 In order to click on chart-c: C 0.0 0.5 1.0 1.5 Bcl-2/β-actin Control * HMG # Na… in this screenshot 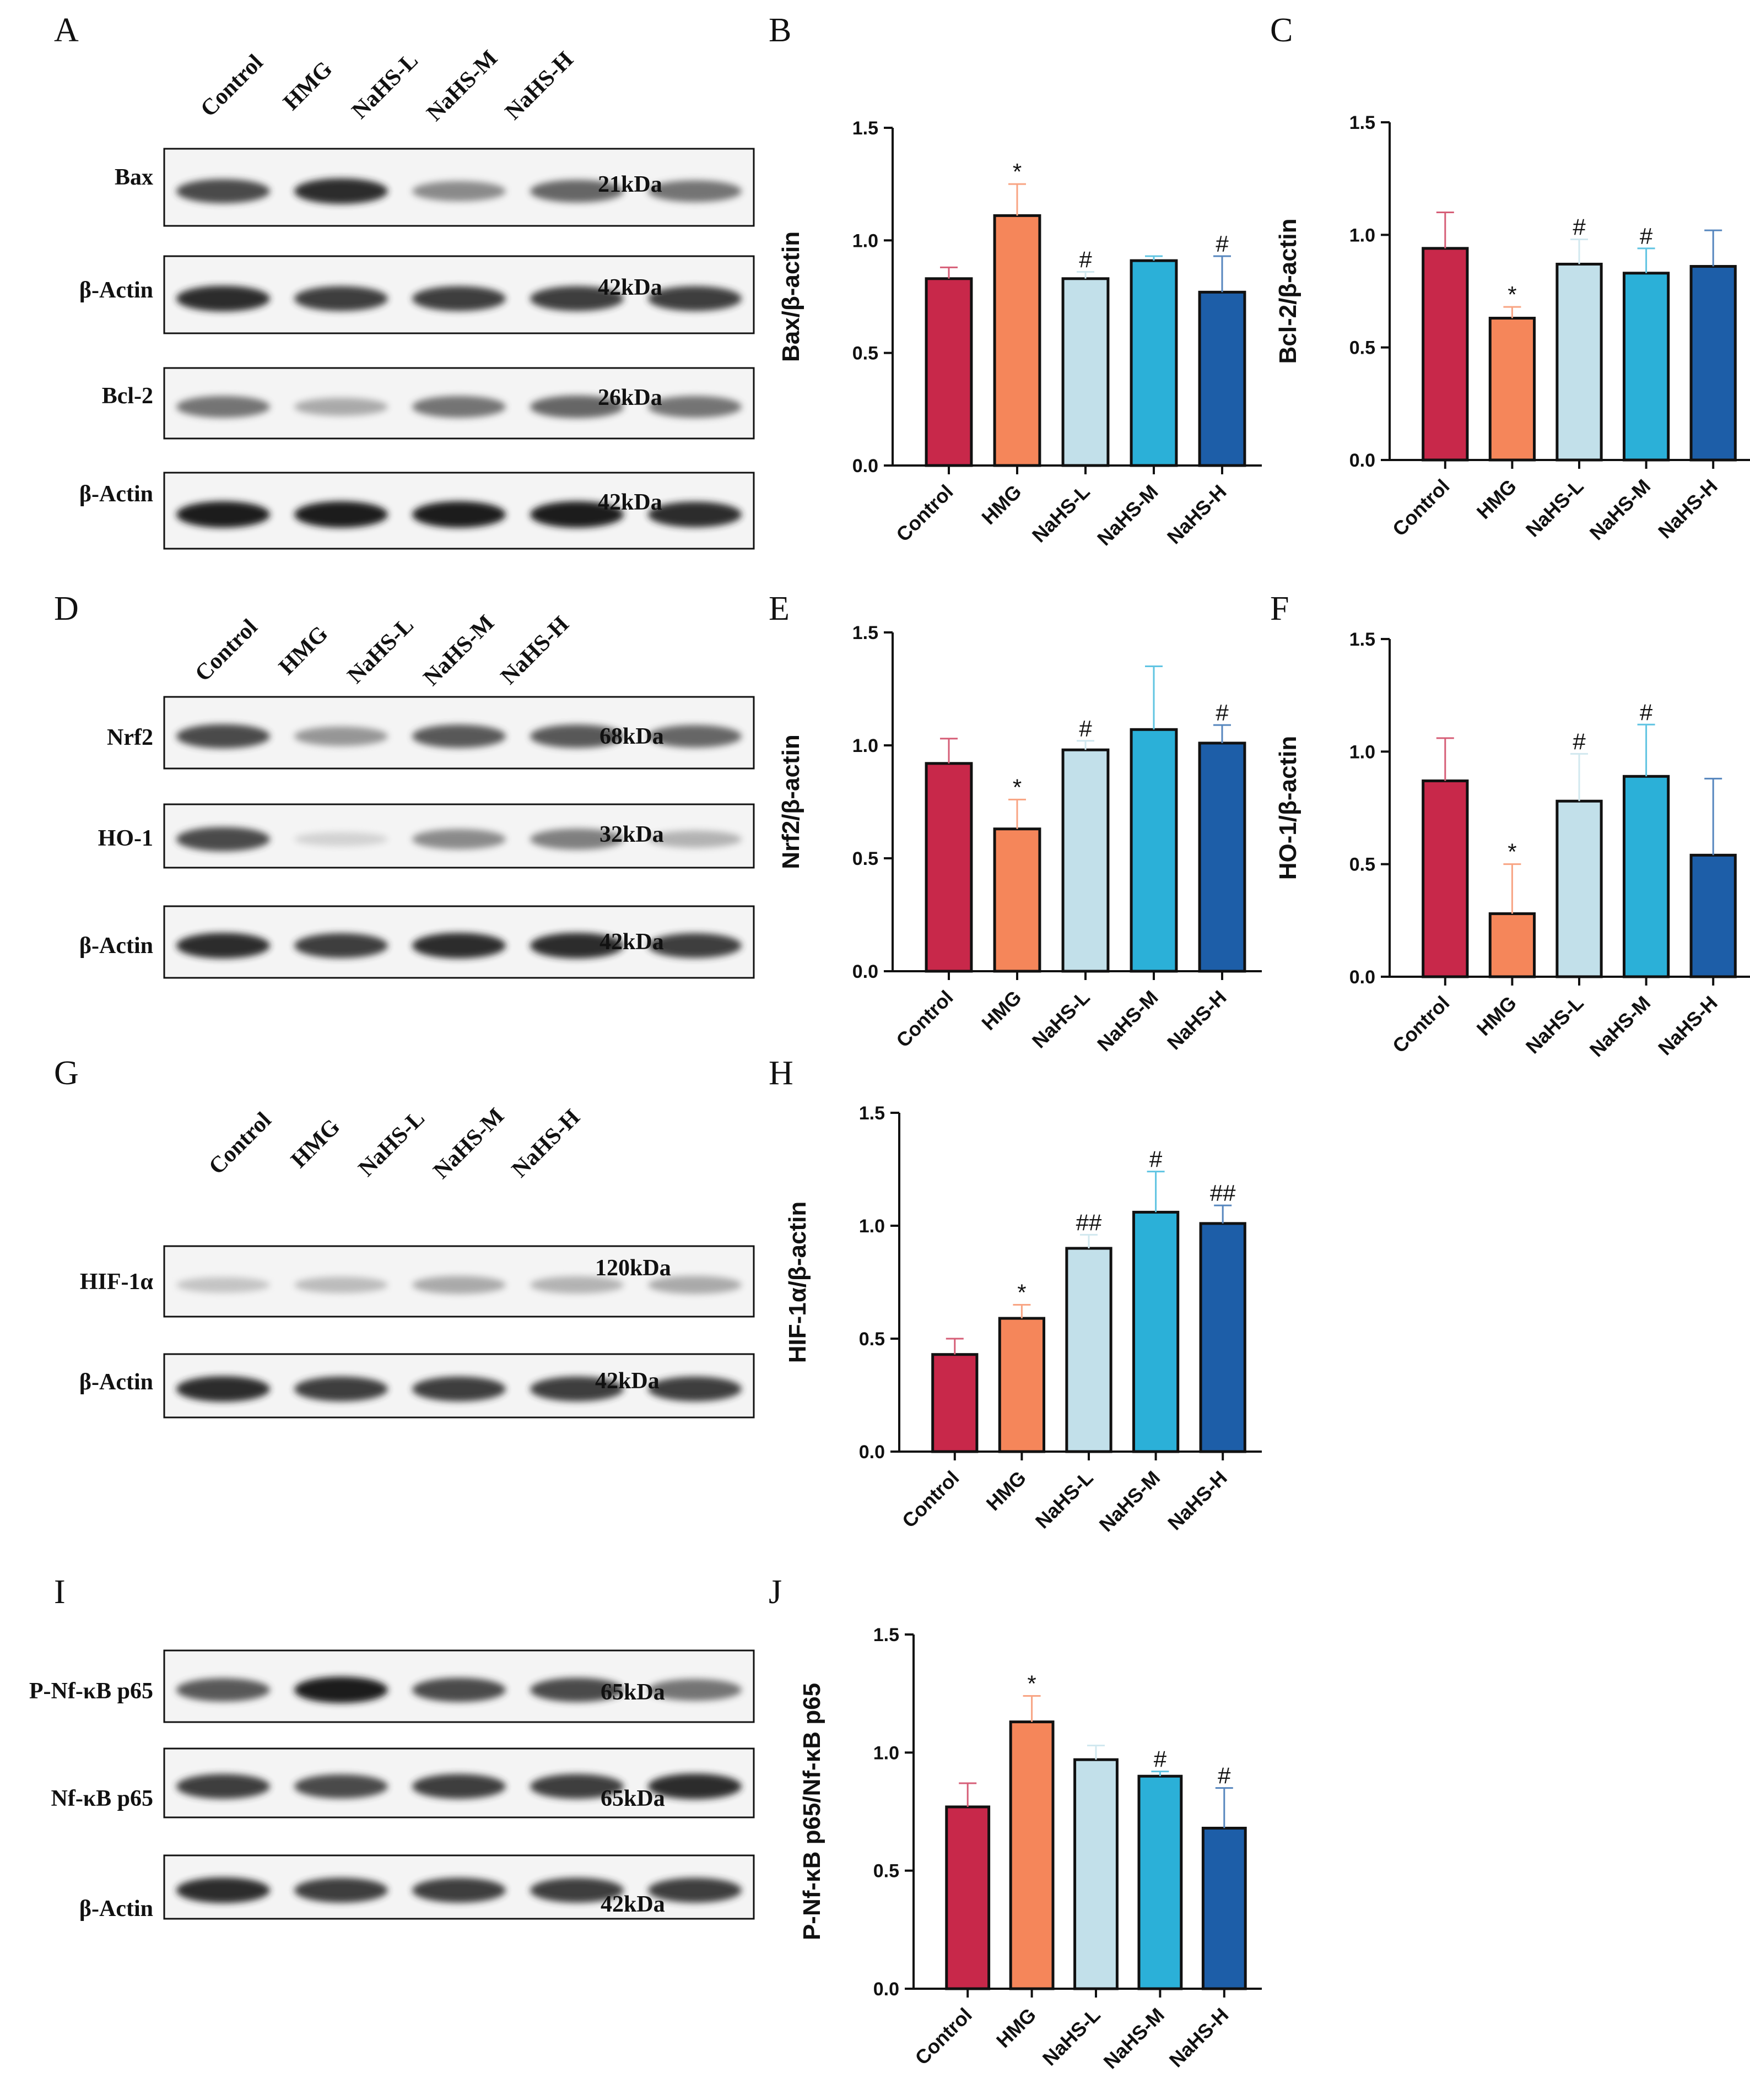, I will do `click(1510, 278)`.